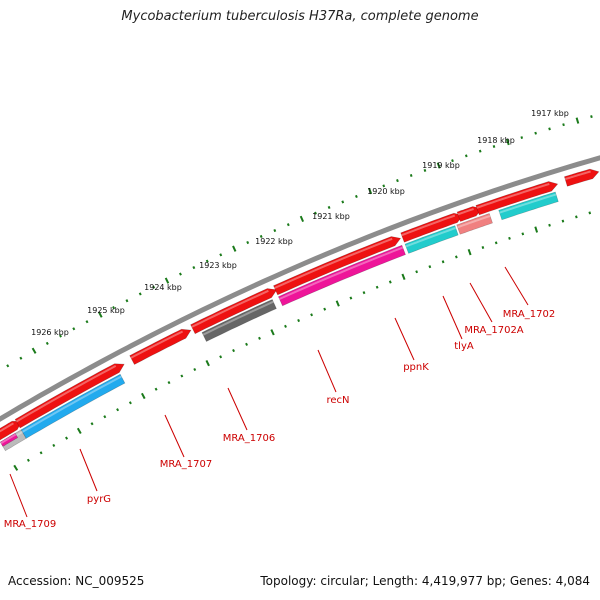 Image resolution: width=600 pixels, height=600 pixels. Describe the element at coordinates (441, 165) in the screenshot. I see `kbp-label: 1919 kbp` at that location.